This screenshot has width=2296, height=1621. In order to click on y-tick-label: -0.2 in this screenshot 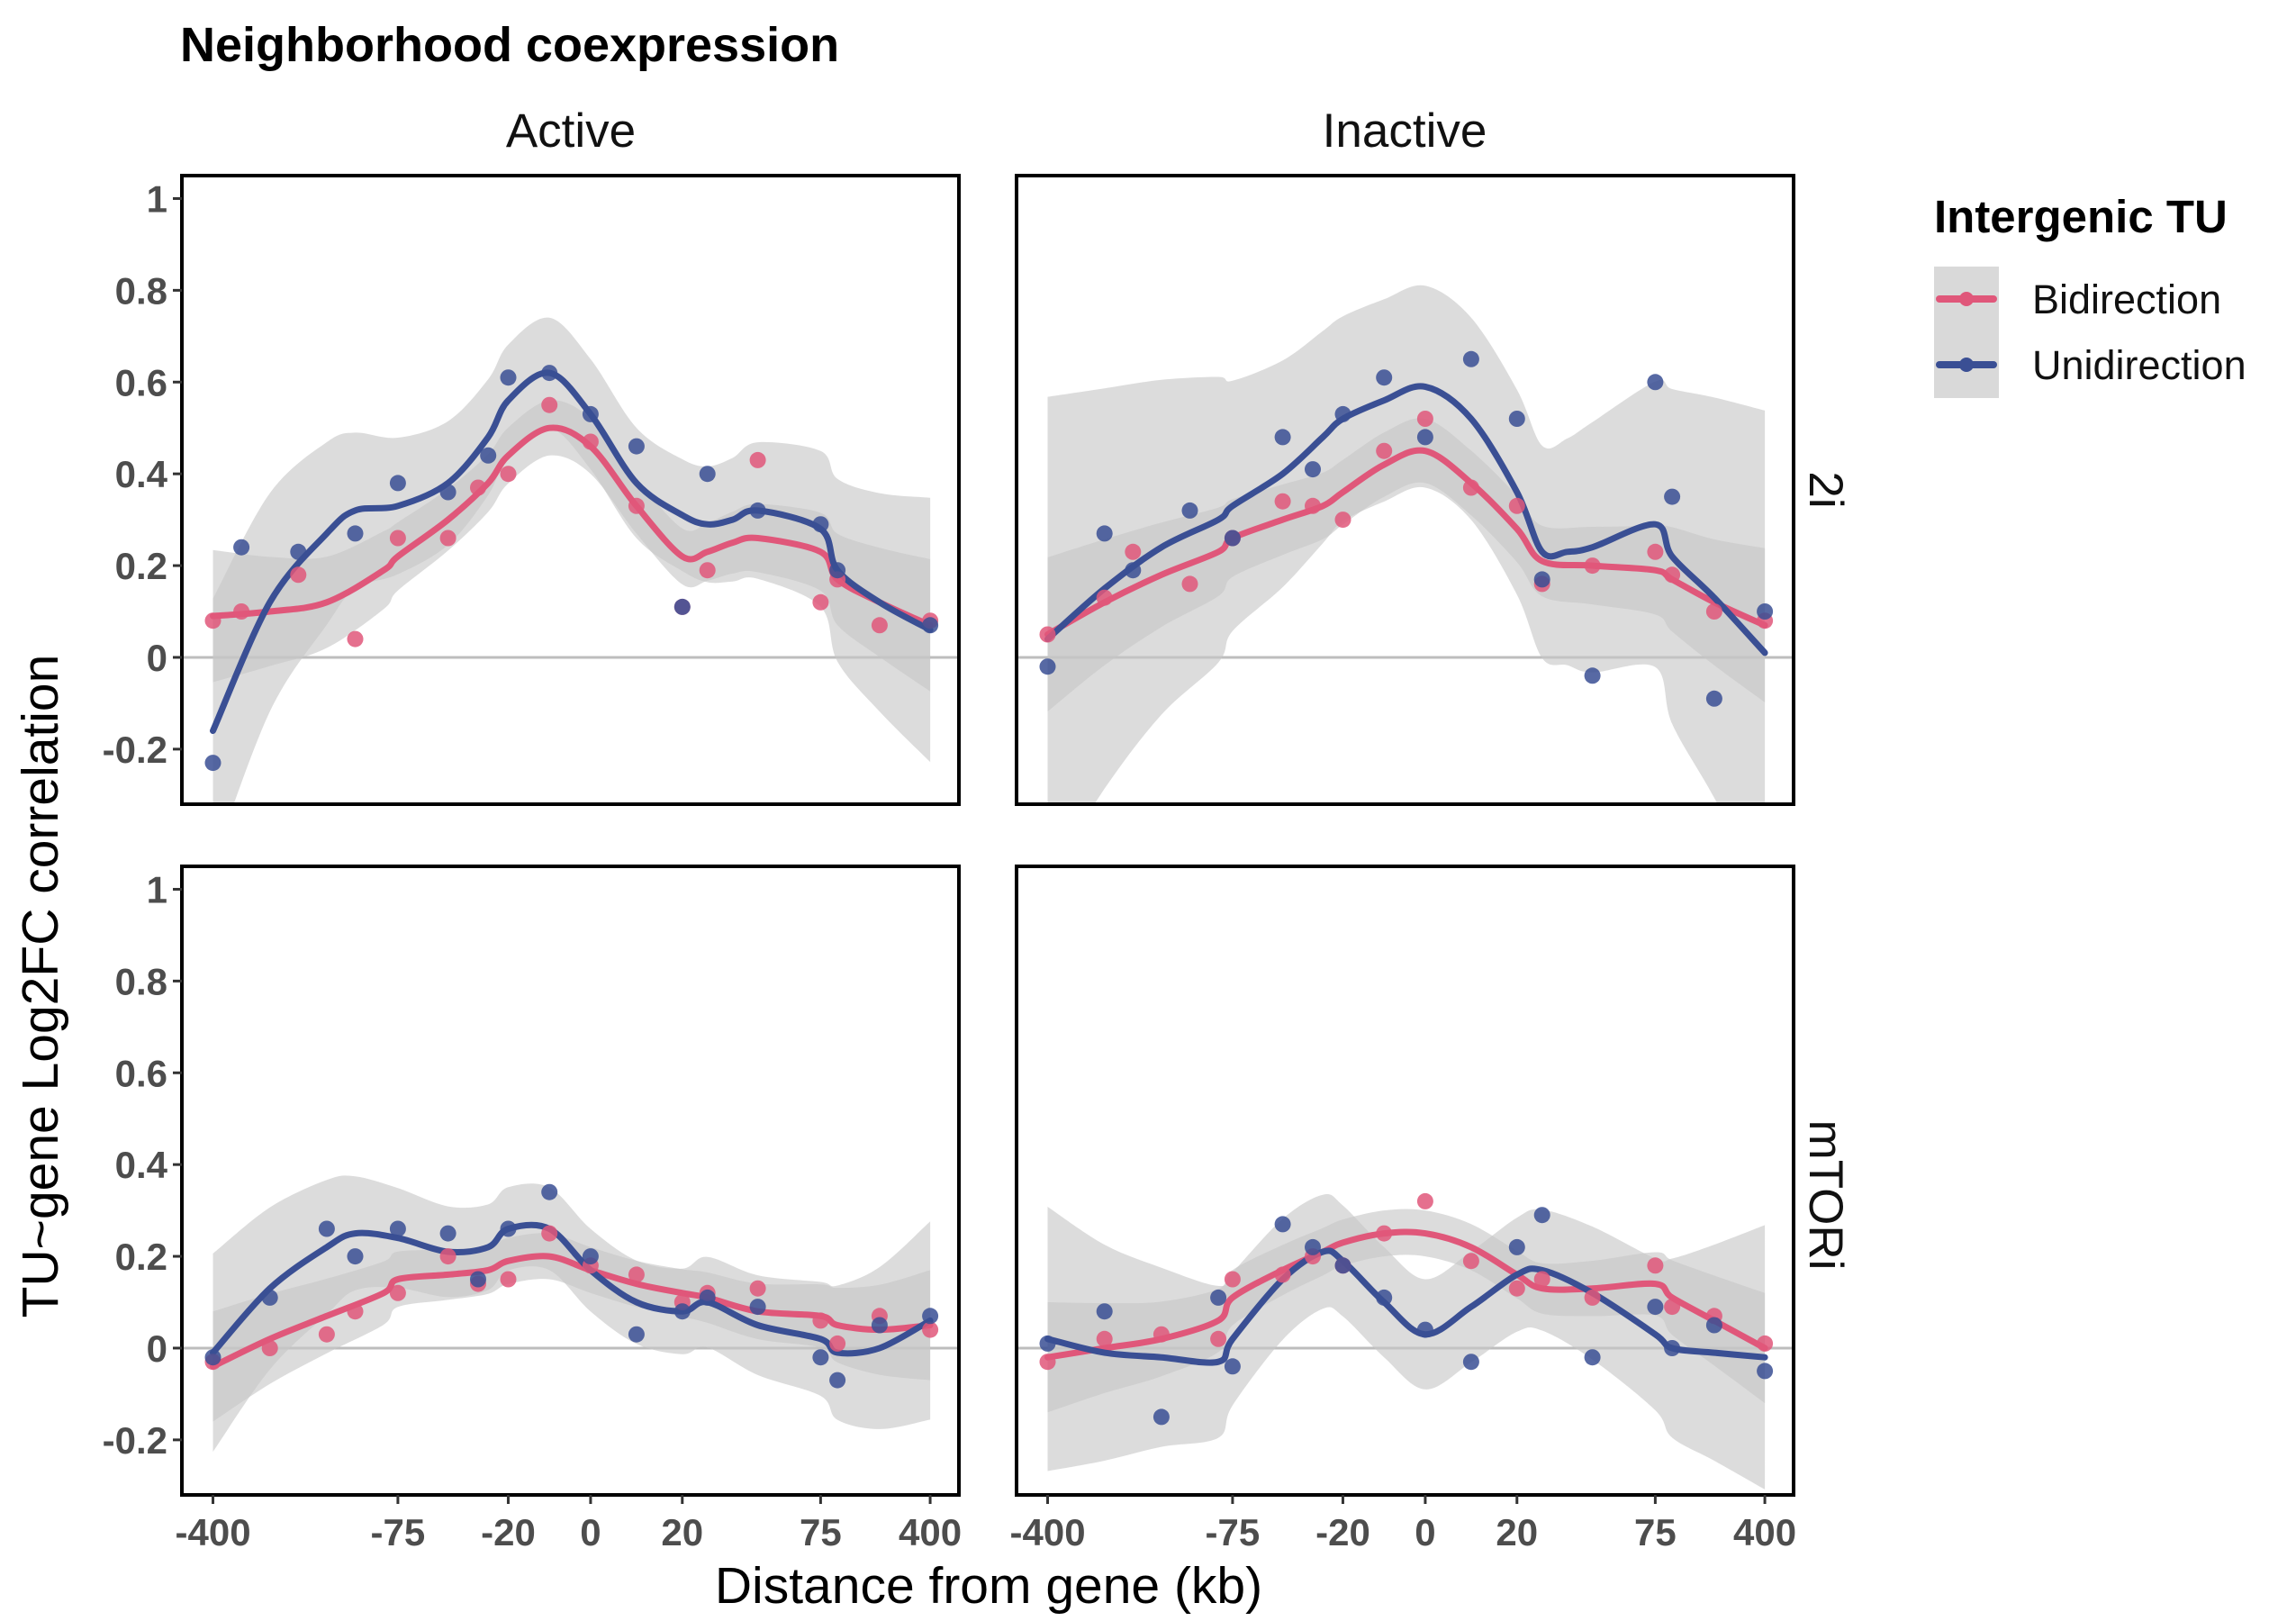, I will do `click(135, 1440)`.